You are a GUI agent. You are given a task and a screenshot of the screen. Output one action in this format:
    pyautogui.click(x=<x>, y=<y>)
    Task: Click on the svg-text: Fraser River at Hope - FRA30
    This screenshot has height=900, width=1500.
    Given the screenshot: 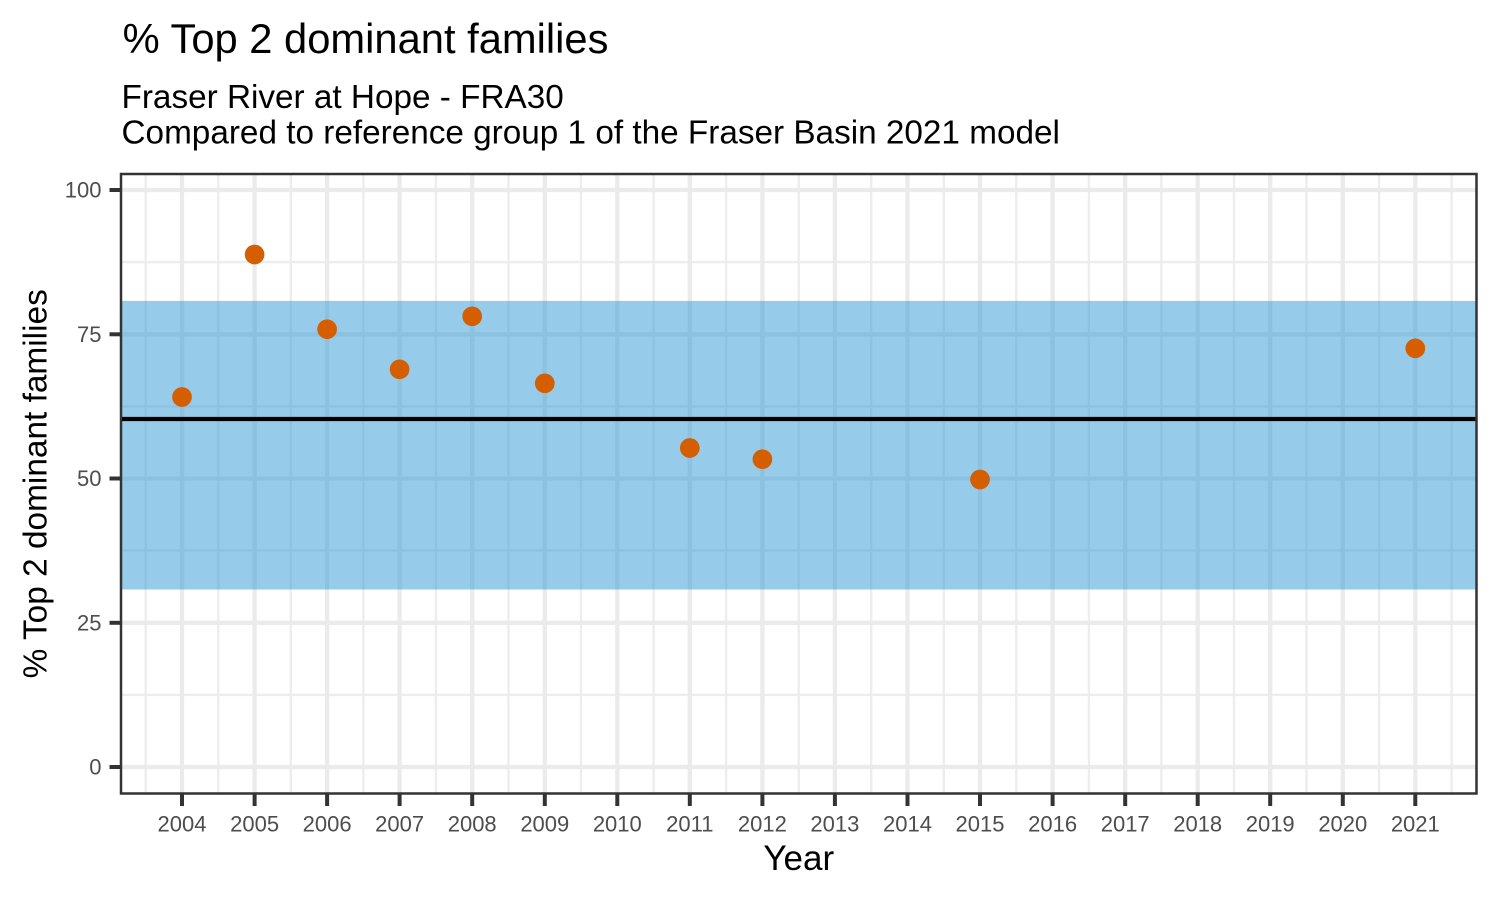 What is the action you would take?
    pyautogui.click(x=343, y=97)
    